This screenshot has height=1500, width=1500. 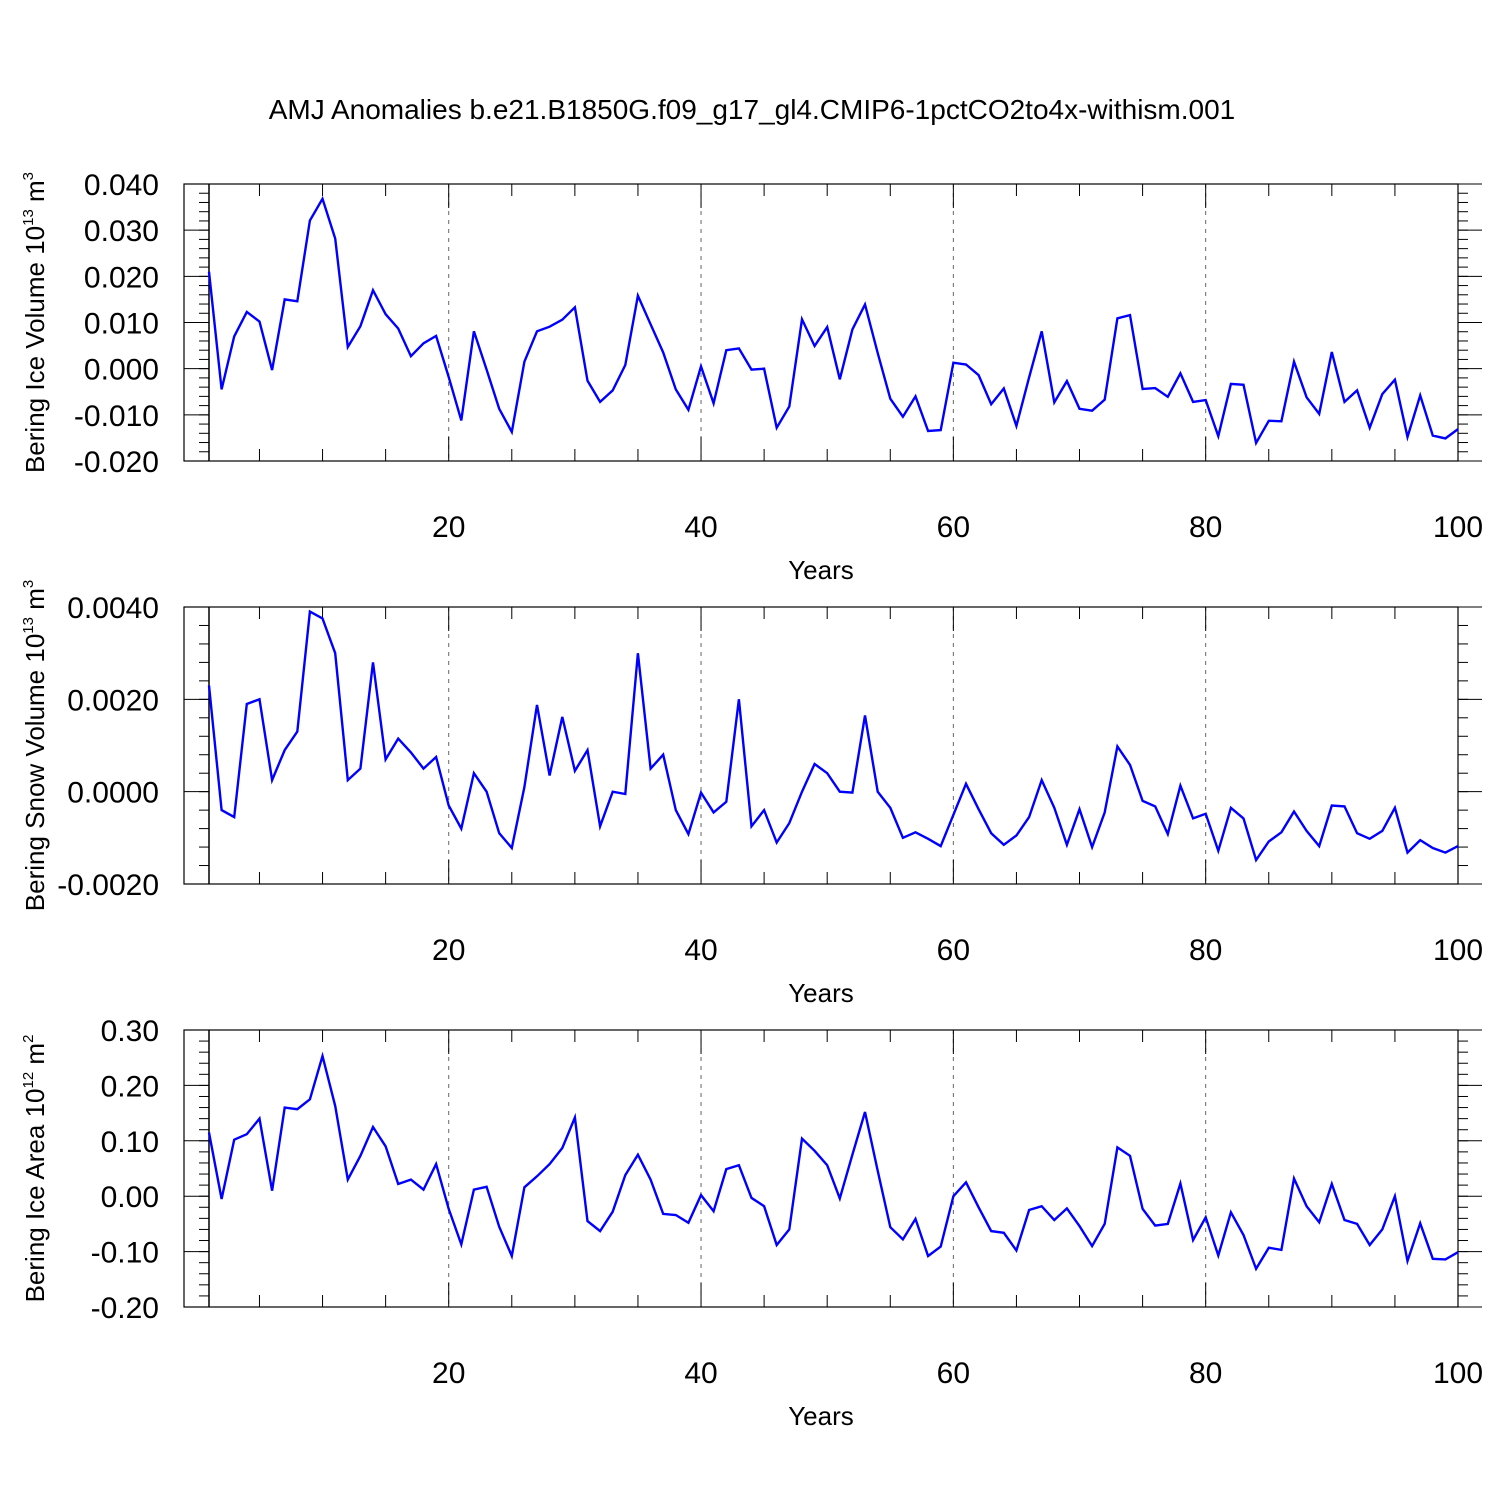 What do you see at coordinates (108, 885) in the screenshot?
I see `y-tick-label: -0.0020` at bounding box center [108, 885].